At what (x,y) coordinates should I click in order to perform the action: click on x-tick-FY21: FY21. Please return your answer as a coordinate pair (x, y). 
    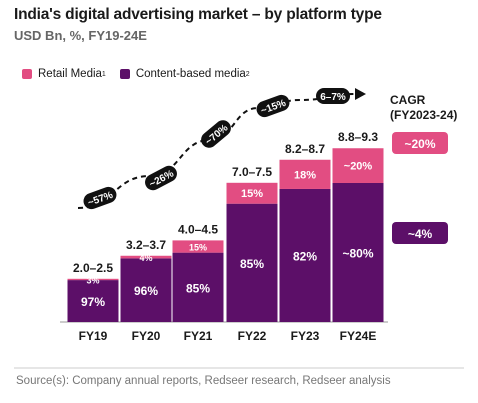
    Looking at the image, I should click on (198, 336).